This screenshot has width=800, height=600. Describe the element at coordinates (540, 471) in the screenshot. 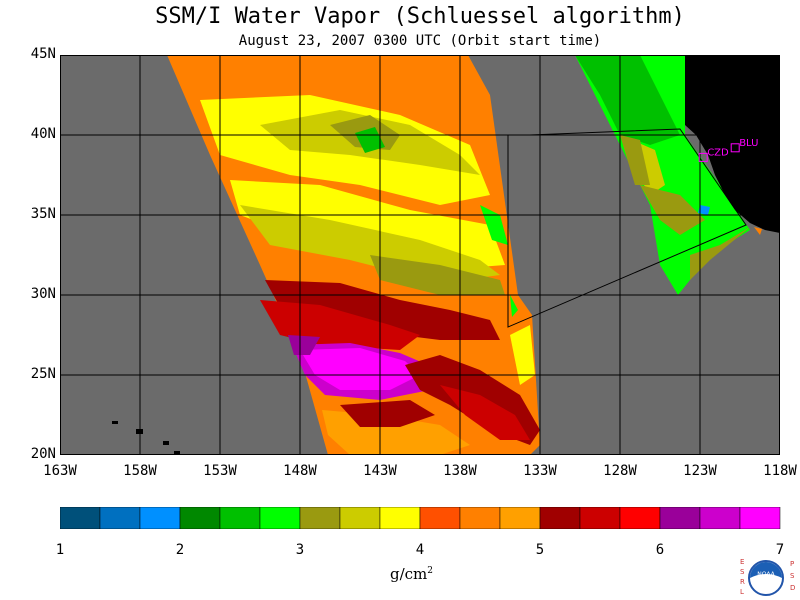

I see `lon-label: 133W` at that location.